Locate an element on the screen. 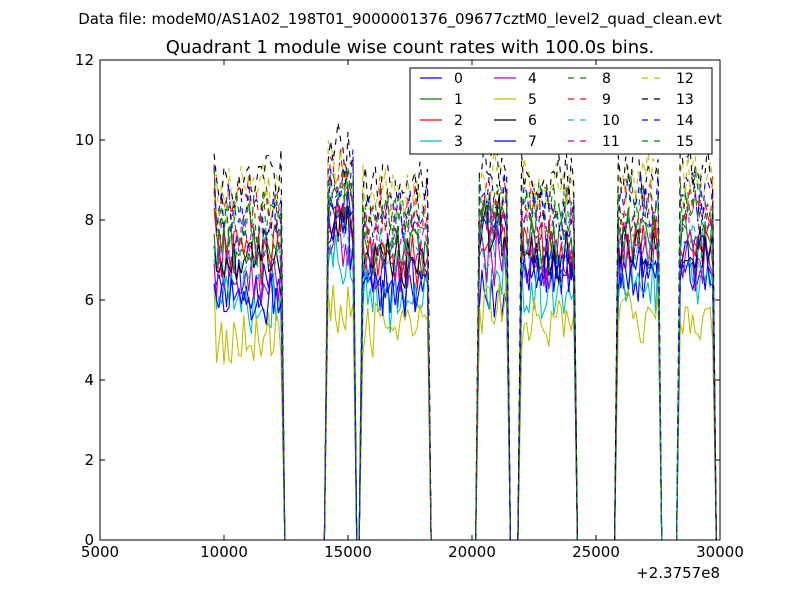 This screenshot has width=800, height=604. legend-label-8: 8 is located at coordinates (606, 79).